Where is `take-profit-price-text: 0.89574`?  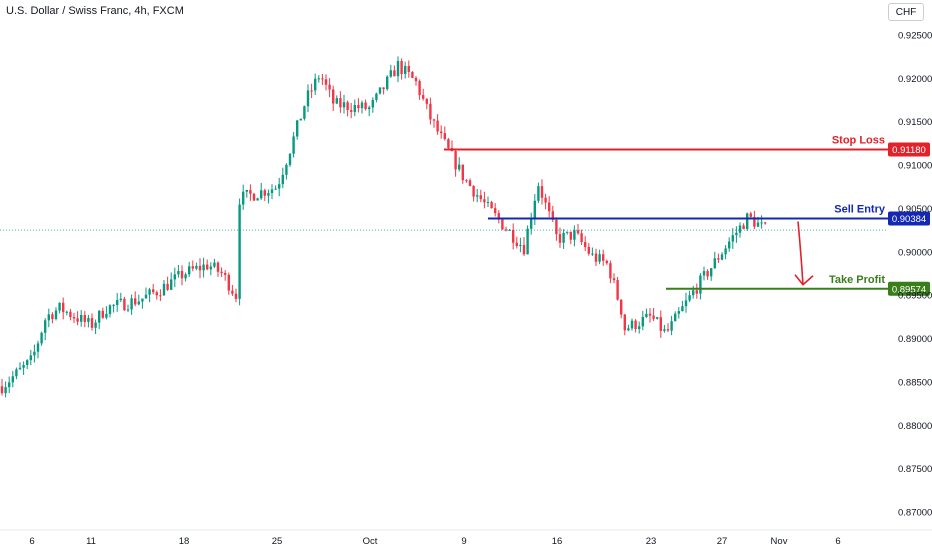 take-profit-price-text: 0.89574 is located at coordinates (909, 289).